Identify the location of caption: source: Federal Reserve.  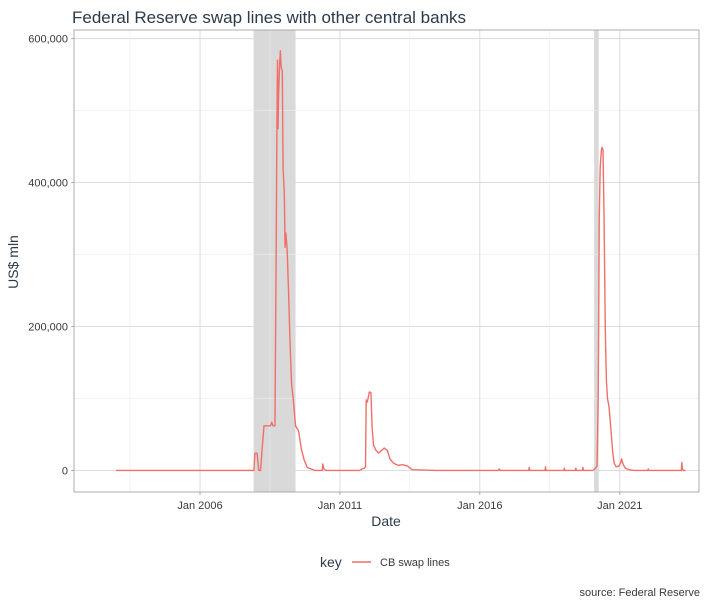
(640, 593).